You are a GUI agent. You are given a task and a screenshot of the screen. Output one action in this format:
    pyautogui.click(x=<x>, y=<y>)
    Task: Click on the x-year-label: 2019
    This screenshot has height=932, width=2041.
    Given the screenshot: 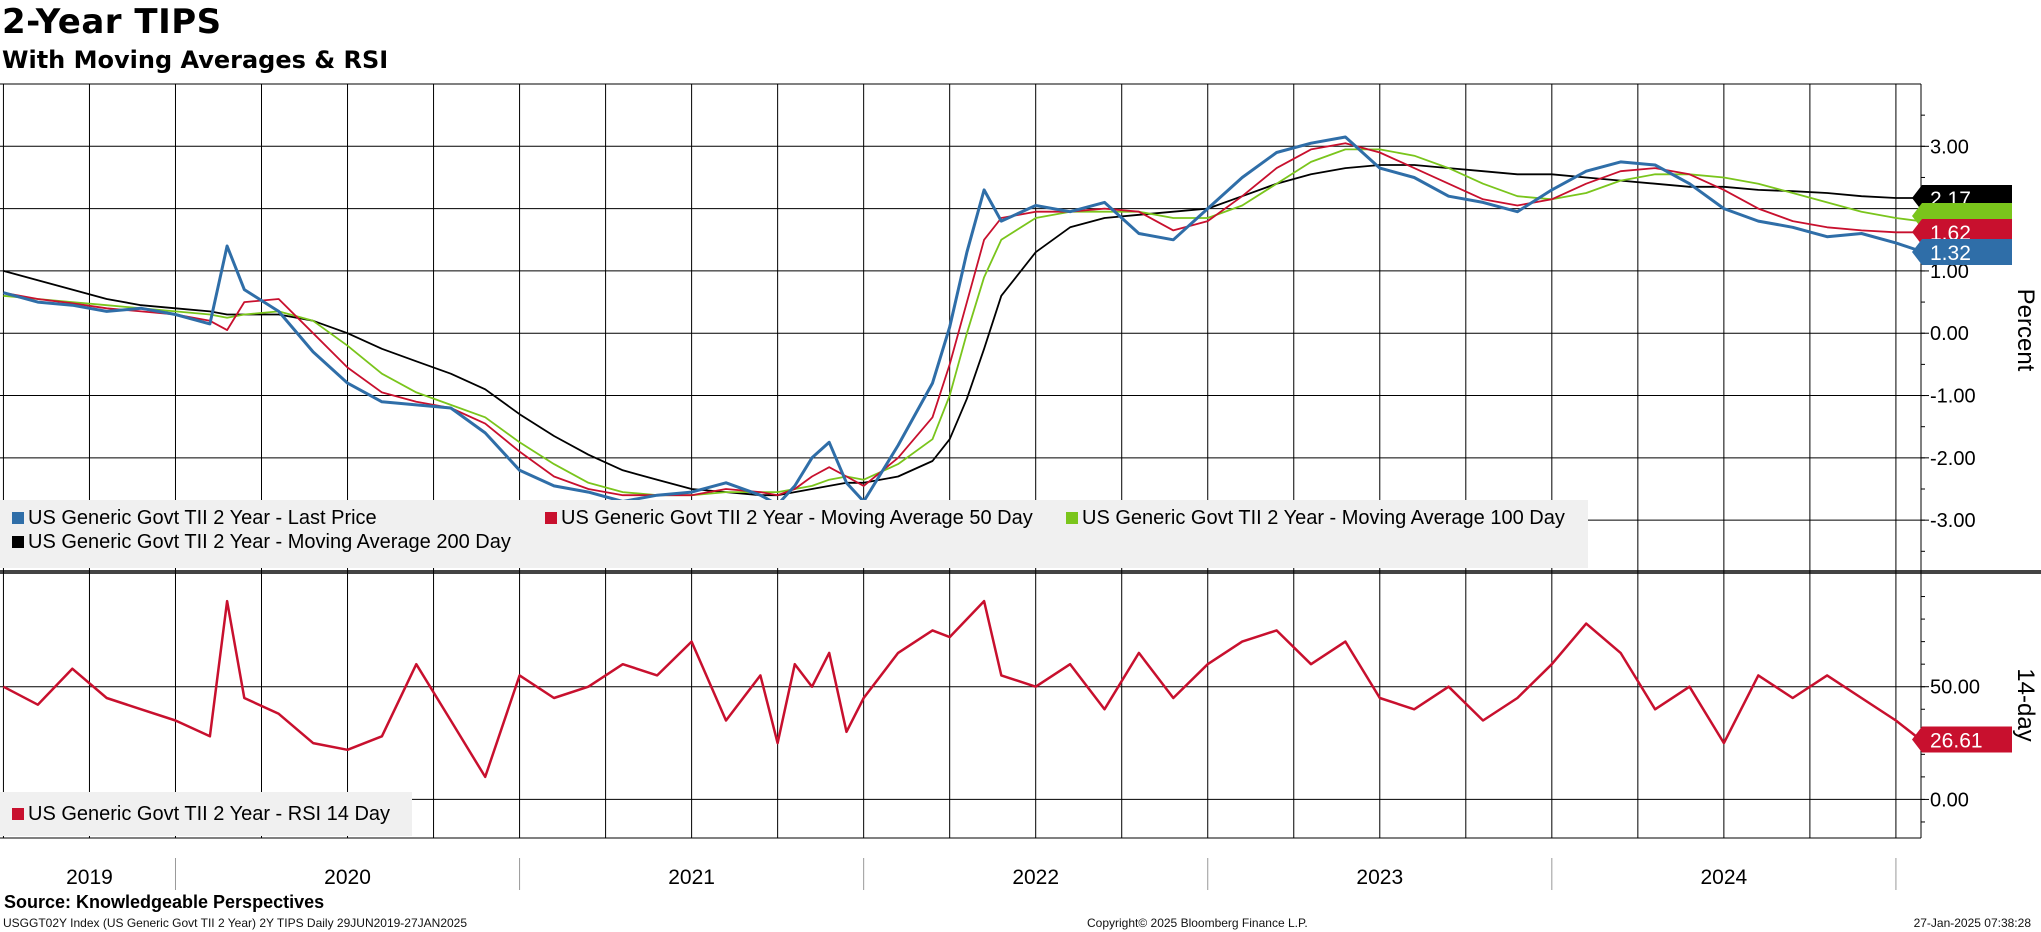 What is the action you would take?
    pyautogui.click(x=89, y=877)
    